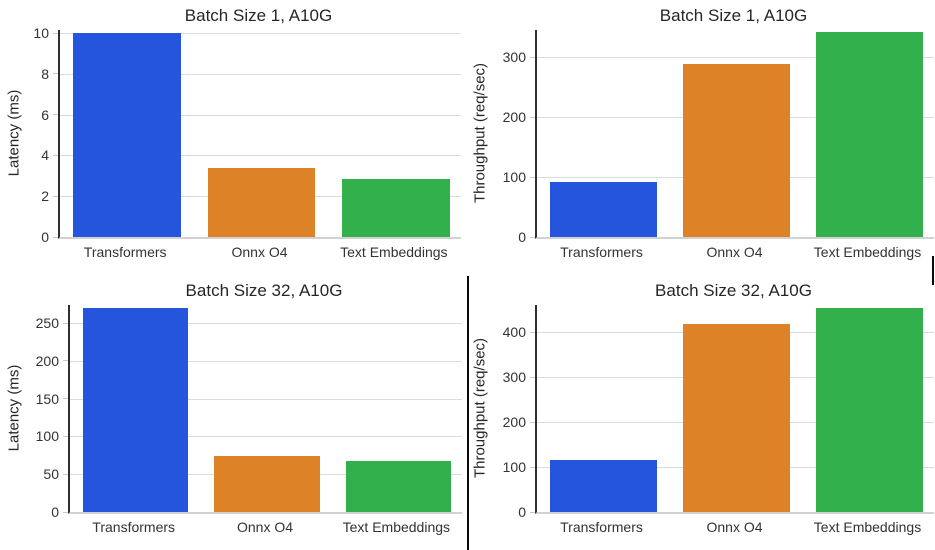  I want to click on y-tick-label: 10, so click(41, 33).